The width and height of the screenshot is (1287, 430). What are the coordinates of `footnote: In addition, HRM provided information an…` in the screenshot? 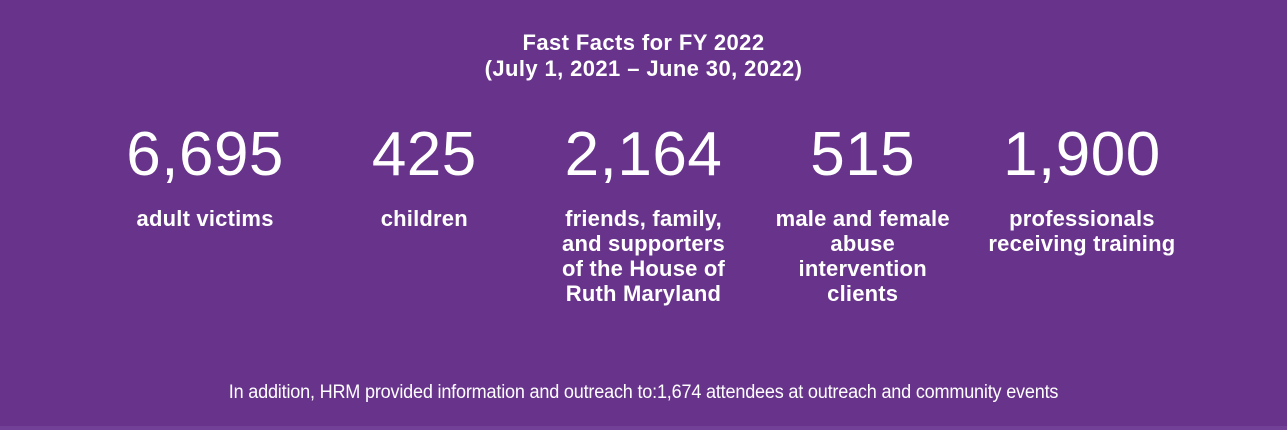 It's located at (643, 392).